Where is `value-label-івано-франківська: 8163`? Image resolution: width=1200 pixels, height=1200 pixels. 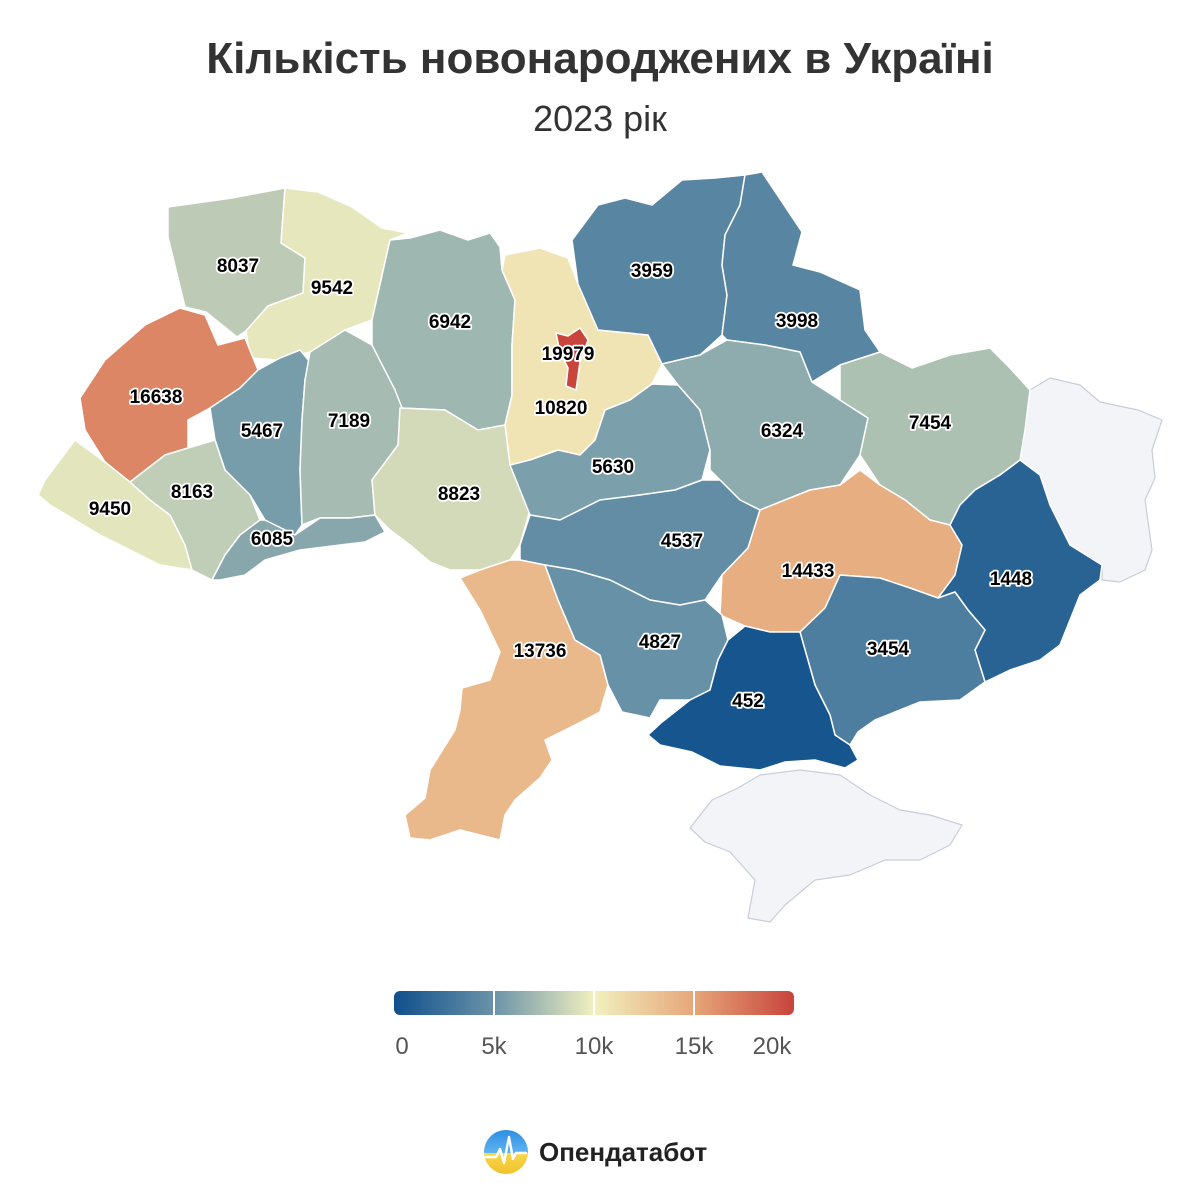 value-label-івано-франківська: 8163 is located at coordinates (192, 492).